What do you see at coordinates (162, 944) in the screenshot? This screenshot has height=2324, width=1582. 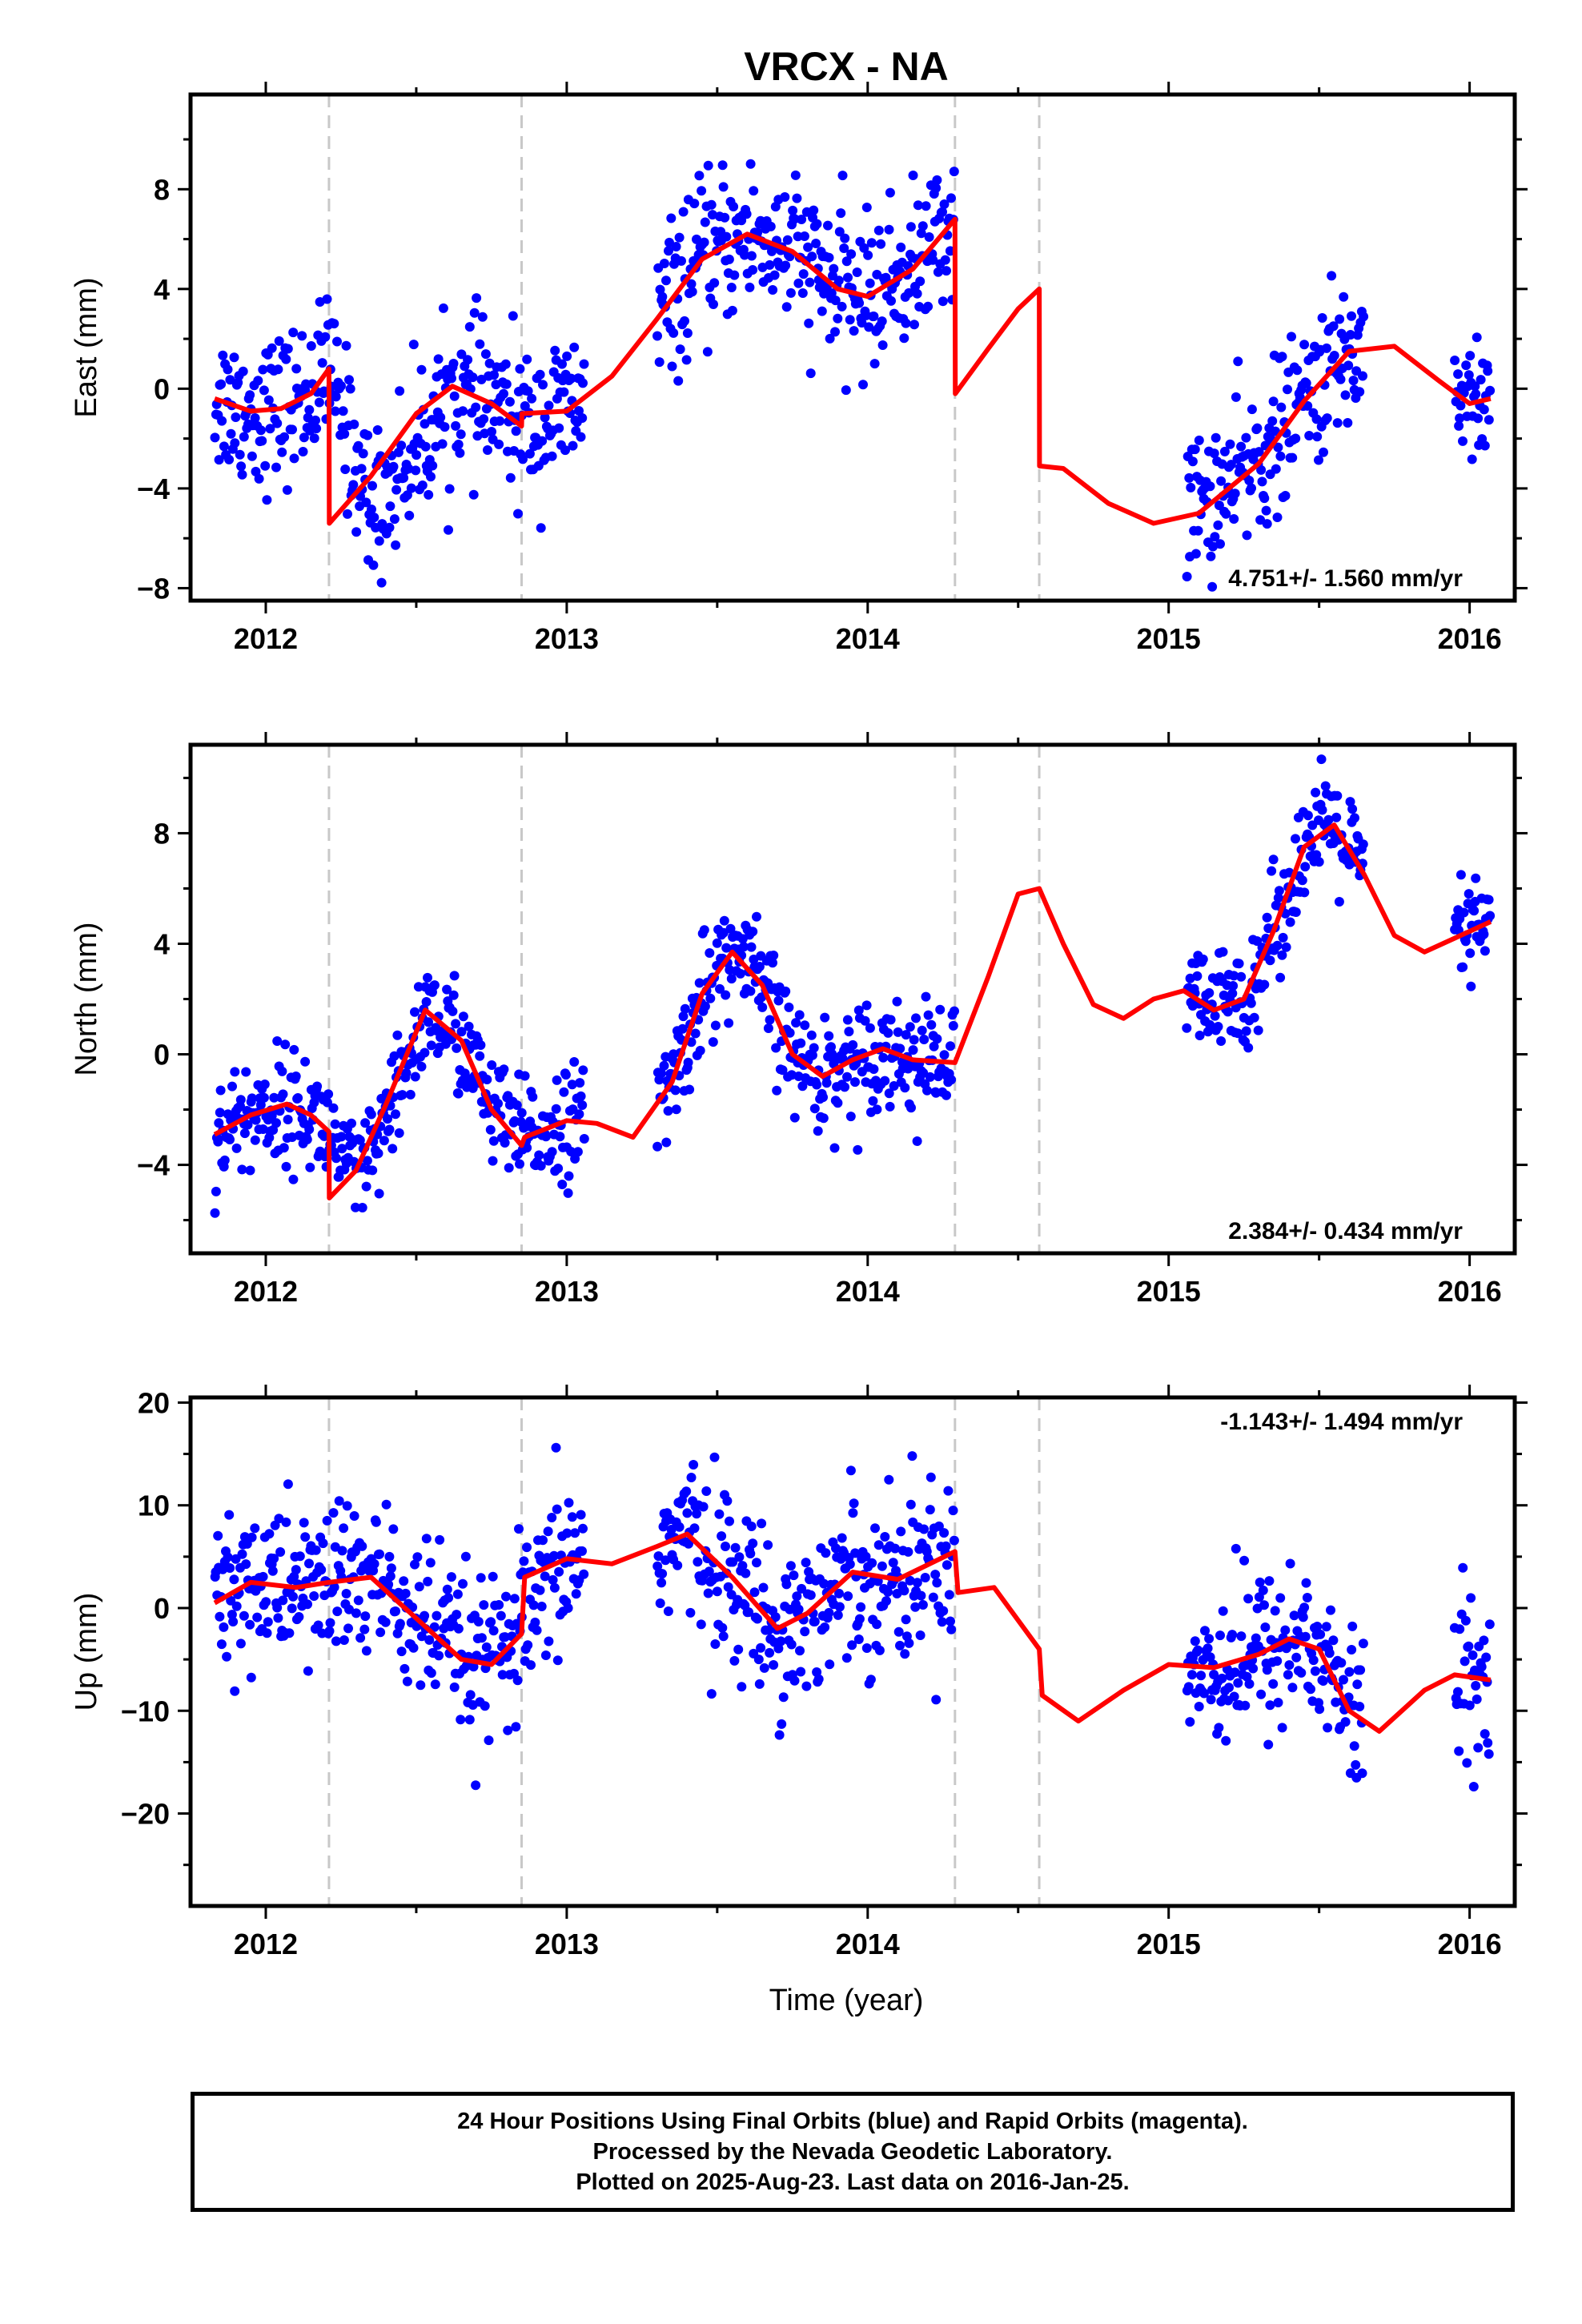 I see `north-y-tick-label: 4` at bounding box center [162, 944].